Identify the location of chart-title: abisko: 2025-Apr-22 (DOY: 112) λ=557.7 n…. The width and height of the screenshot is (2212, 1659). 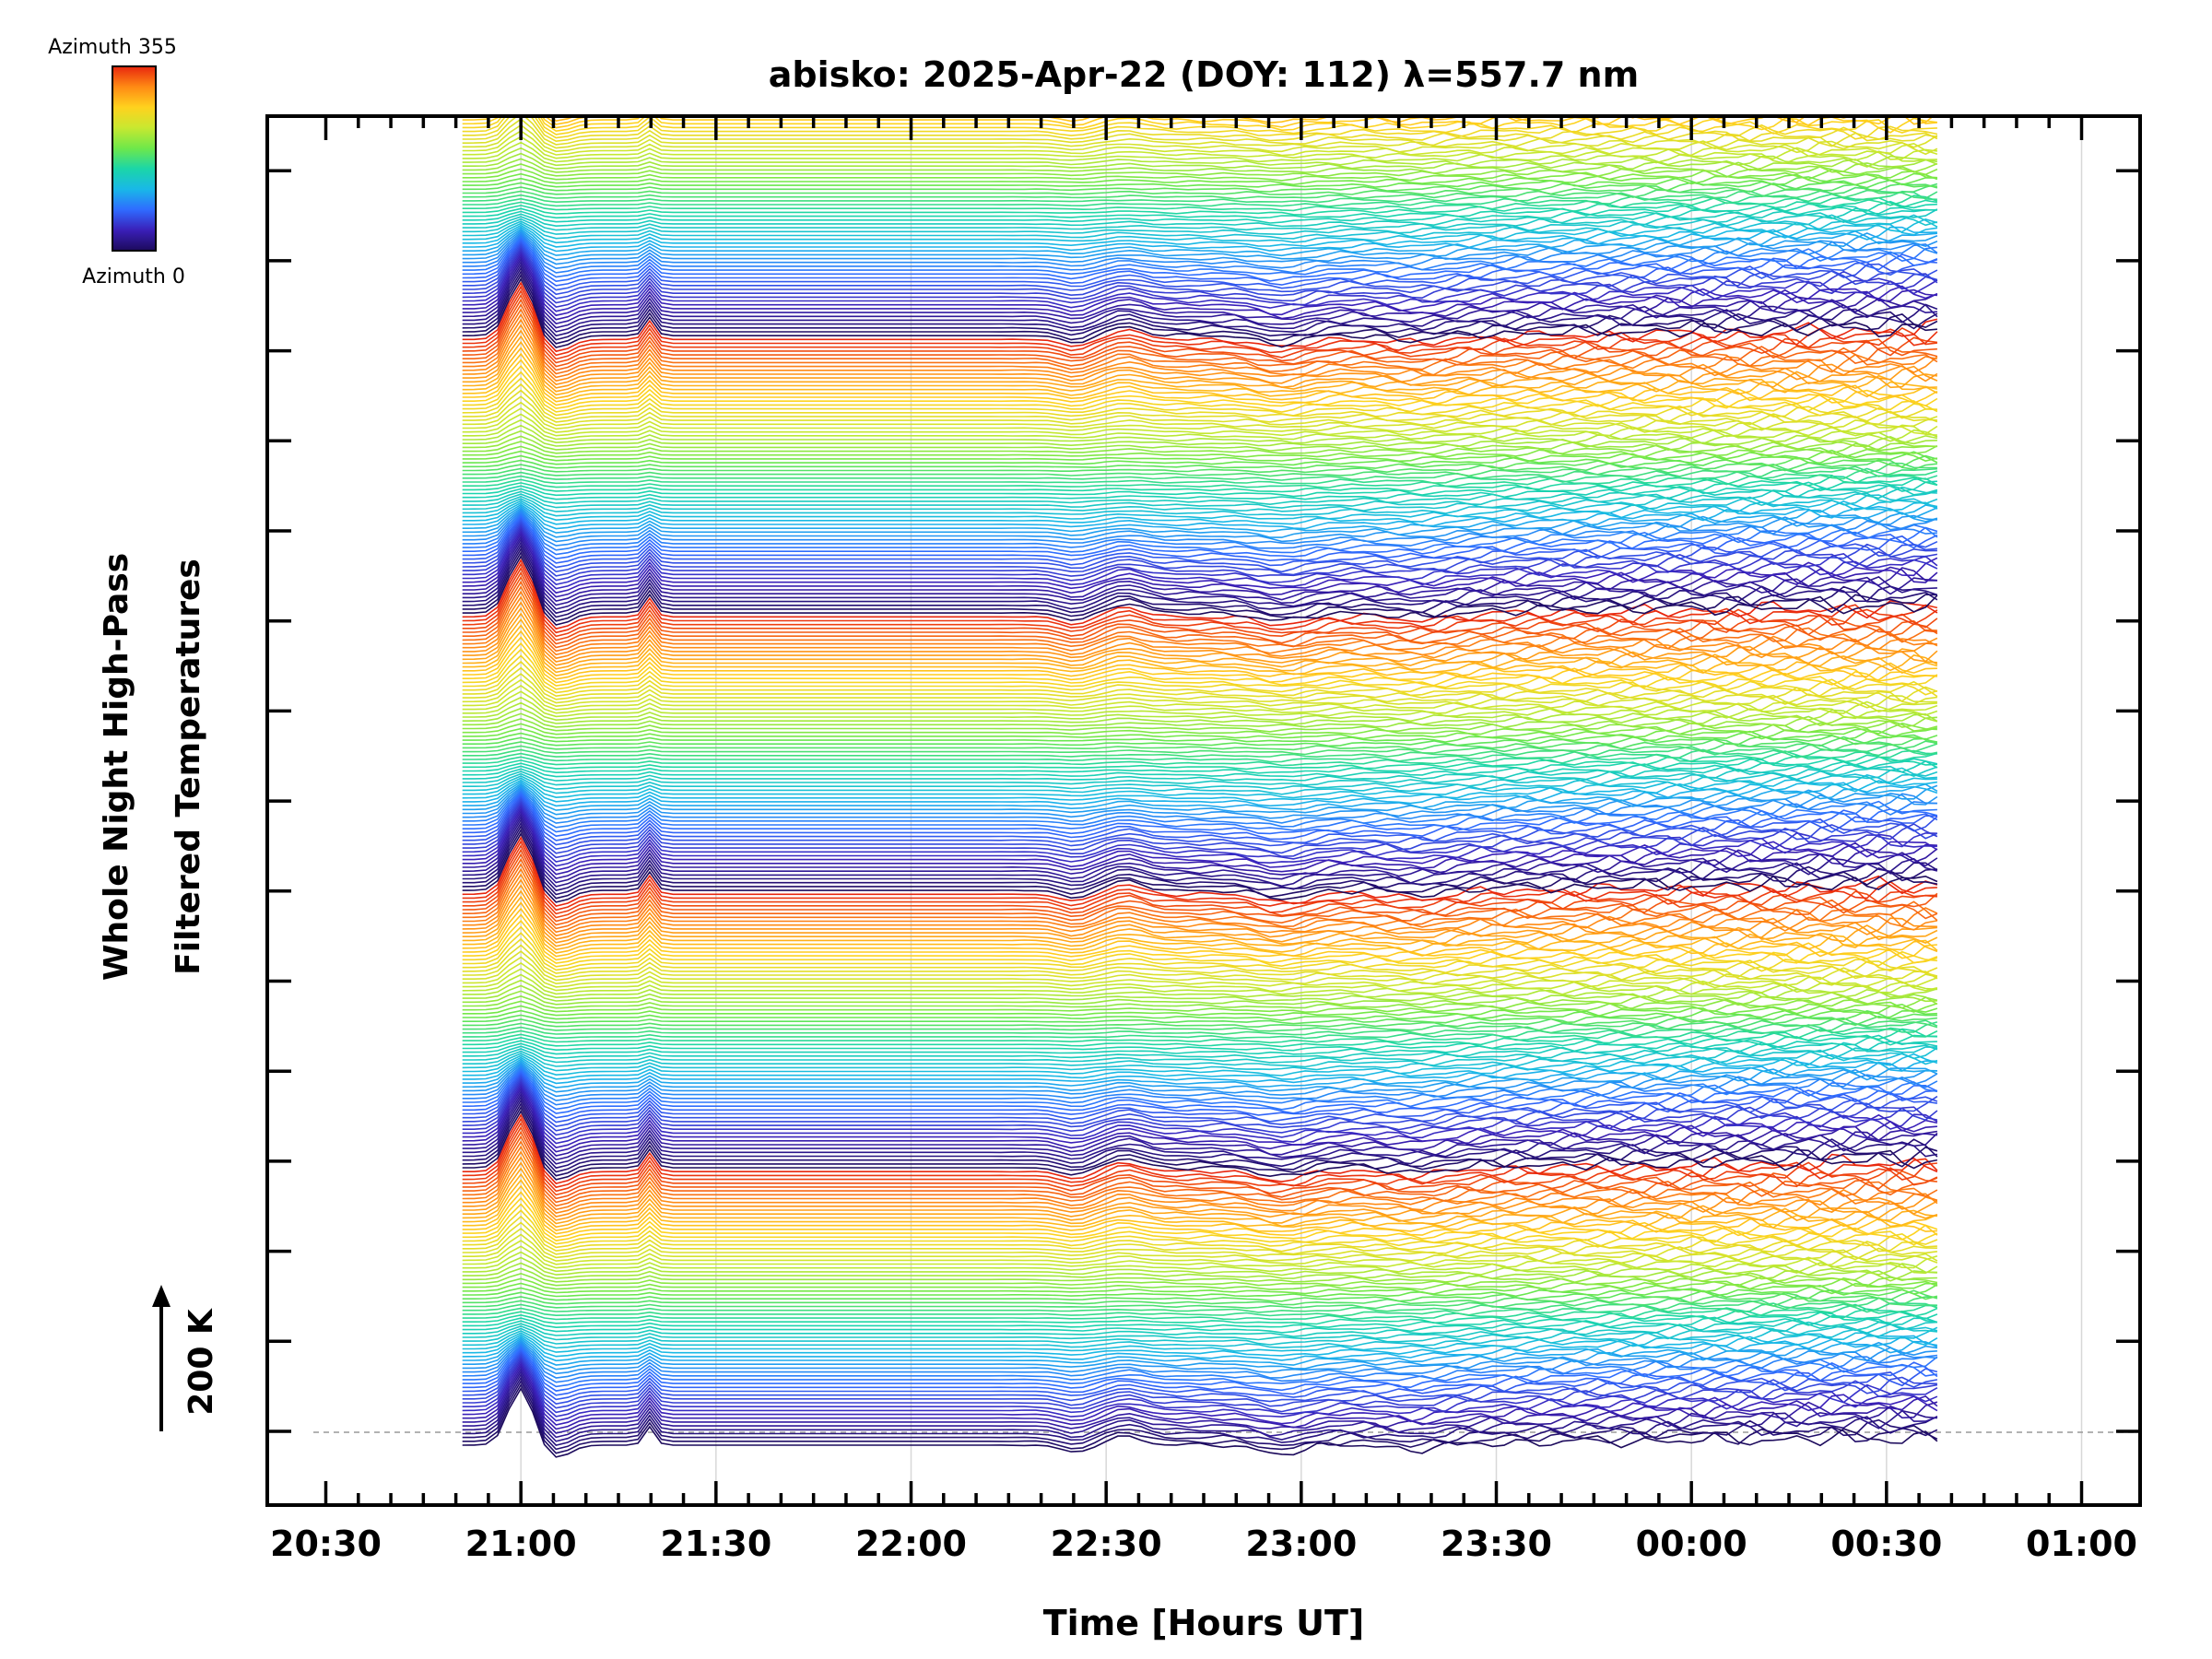
(1204, 74).